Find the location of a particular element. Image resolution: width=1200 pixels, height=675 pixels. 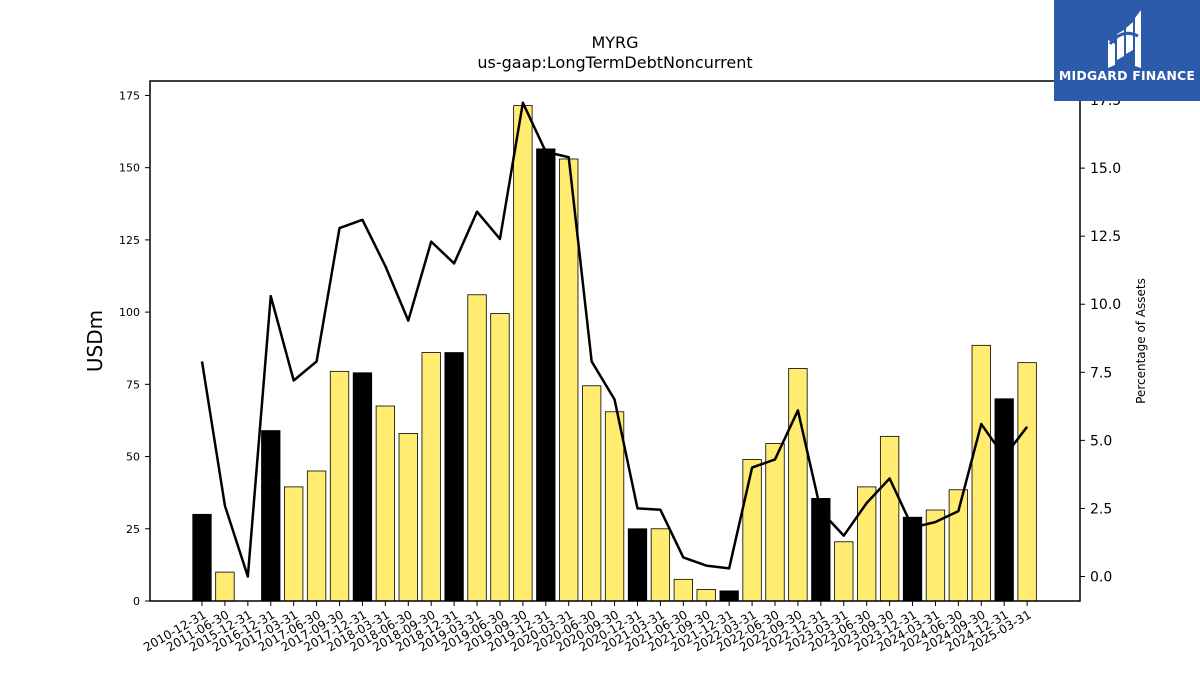

y-tick-label-150: 150 is located at coordinates (129, 168).